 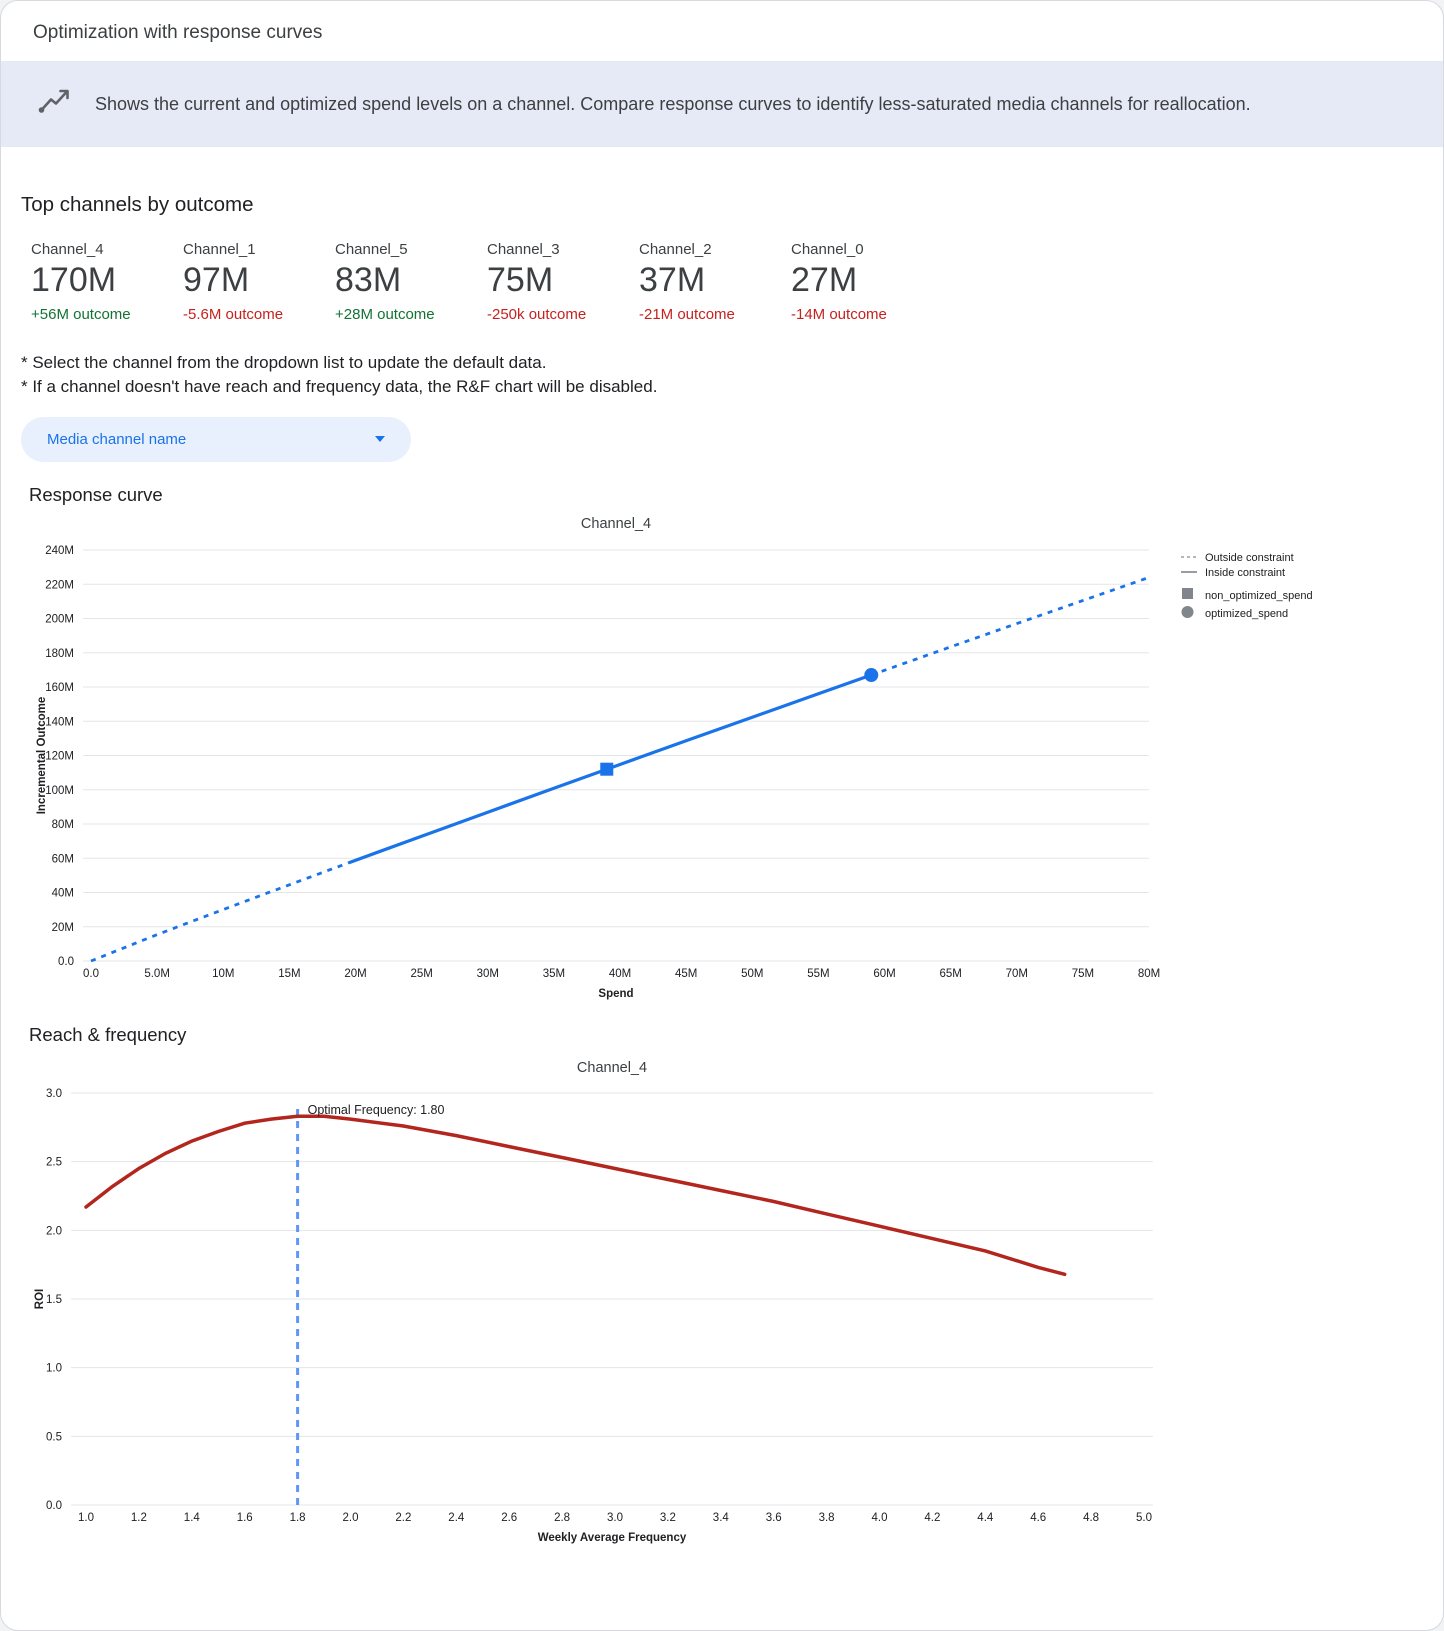 What do you see at coordinates (40, 1298) in the screenshot?
I see `svg-text: ROI` at bounding box center [40, 1298].